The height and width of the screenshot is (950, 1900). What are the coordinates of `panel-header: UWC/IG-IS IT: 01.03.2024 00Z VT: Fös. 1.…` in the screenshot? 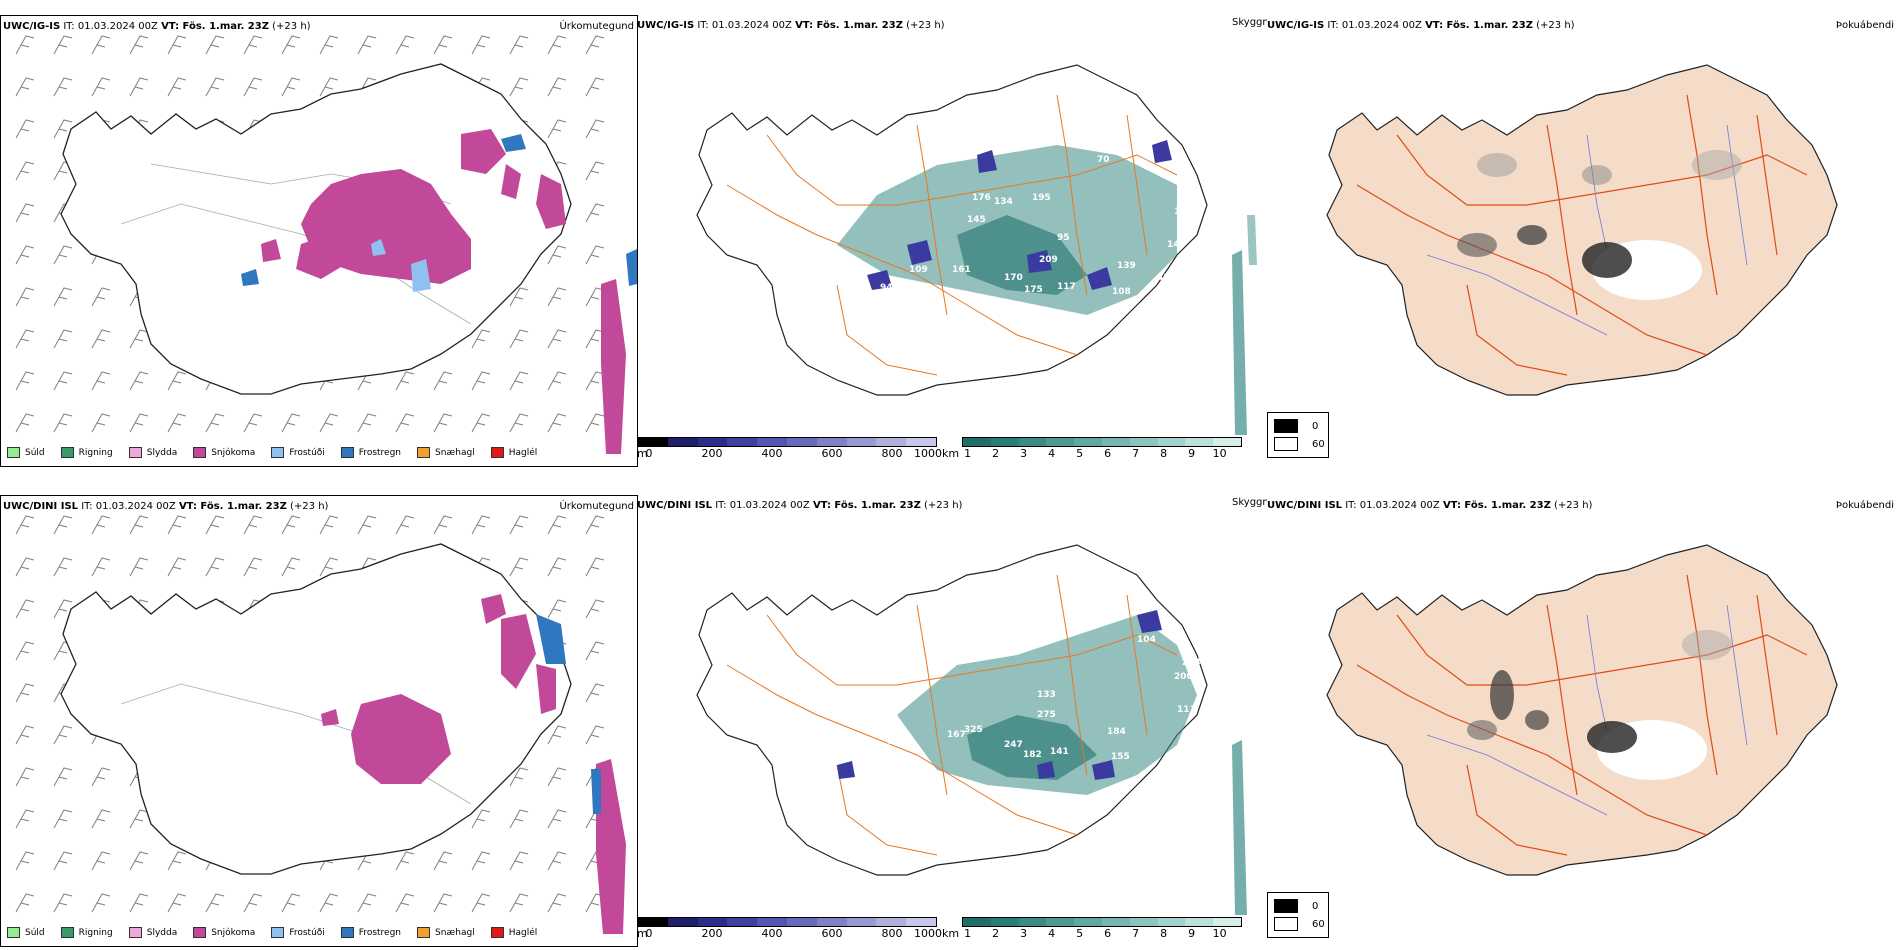 It's located at (157, 26).